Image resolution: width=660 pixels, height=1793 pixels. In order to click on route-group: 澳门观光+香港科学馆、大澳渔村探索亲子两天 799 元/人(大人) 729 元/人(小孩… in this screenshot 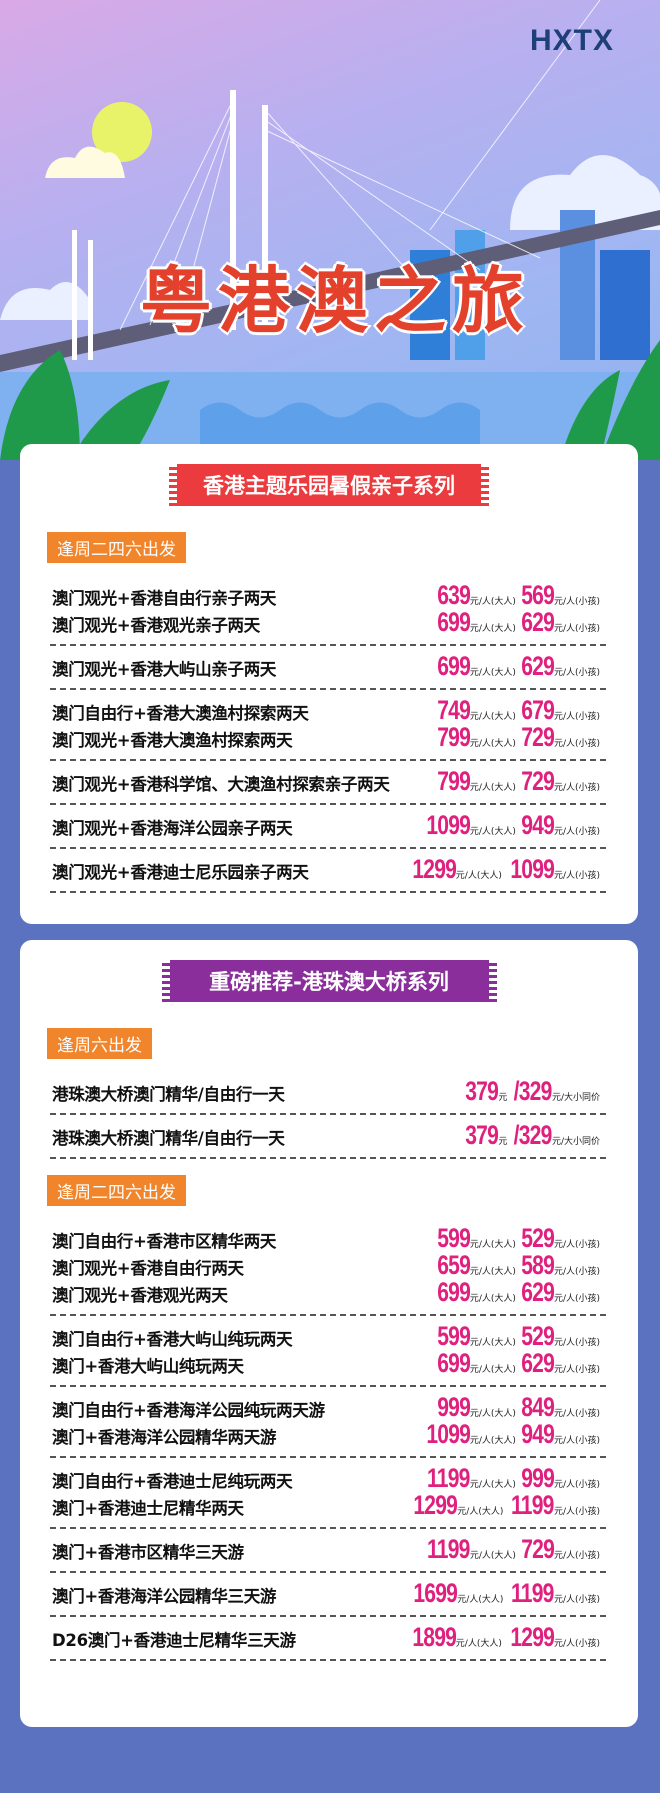, I will do `click(328, 783)`.